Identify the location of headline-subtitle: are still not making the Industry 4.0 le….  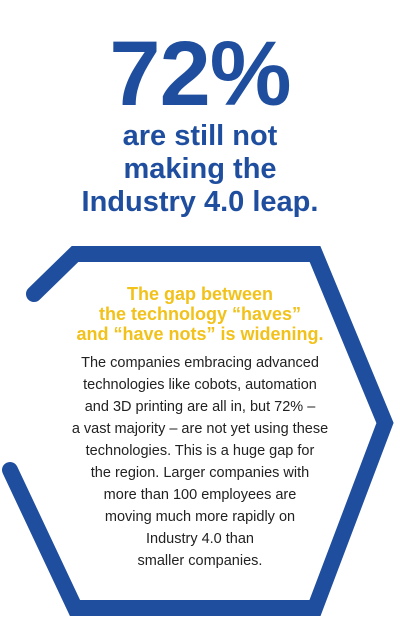
(200, 169).